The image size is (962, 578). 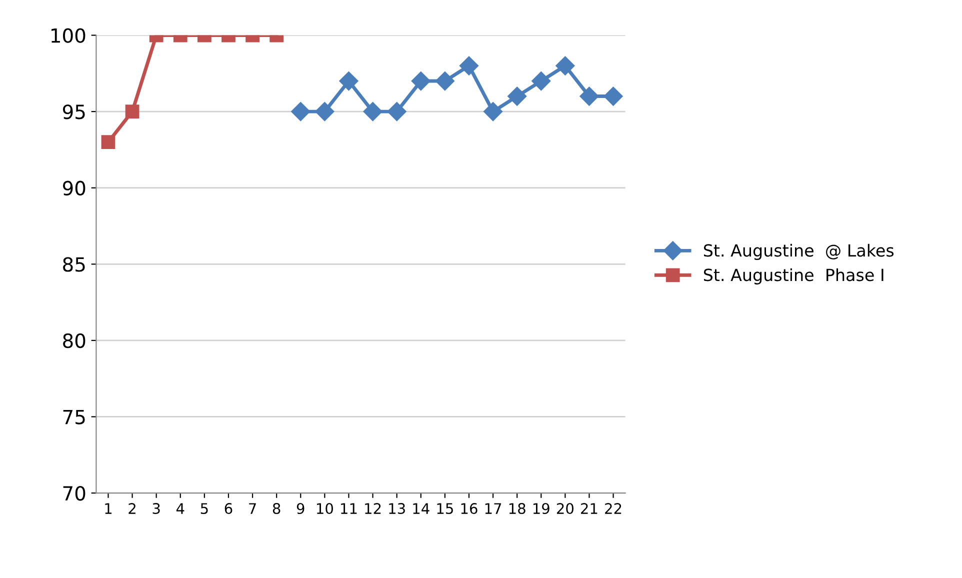 What do you see at coordinates (613, 508) in the screenshot?
I see `x-tick-label: 22` at bounding box center [613, 508].